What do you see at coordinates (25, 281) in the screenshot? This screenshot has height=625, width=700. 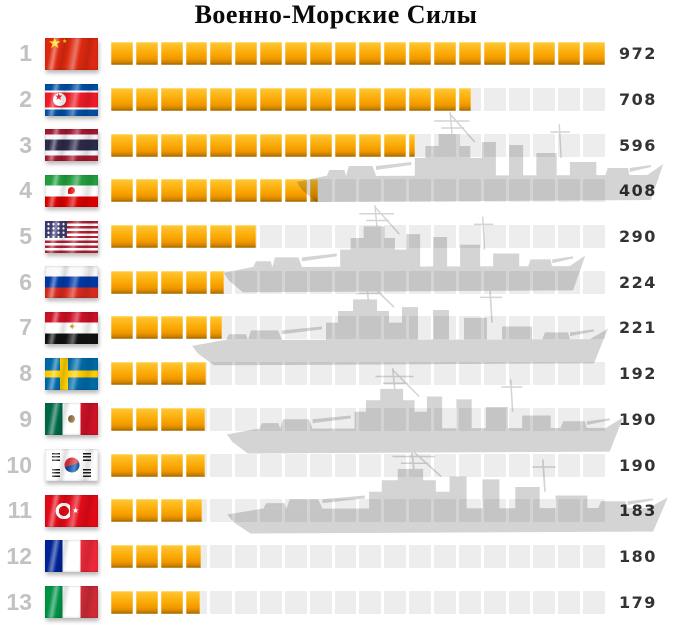 I see `rank-label: 6` at bounding box center [25, 281].